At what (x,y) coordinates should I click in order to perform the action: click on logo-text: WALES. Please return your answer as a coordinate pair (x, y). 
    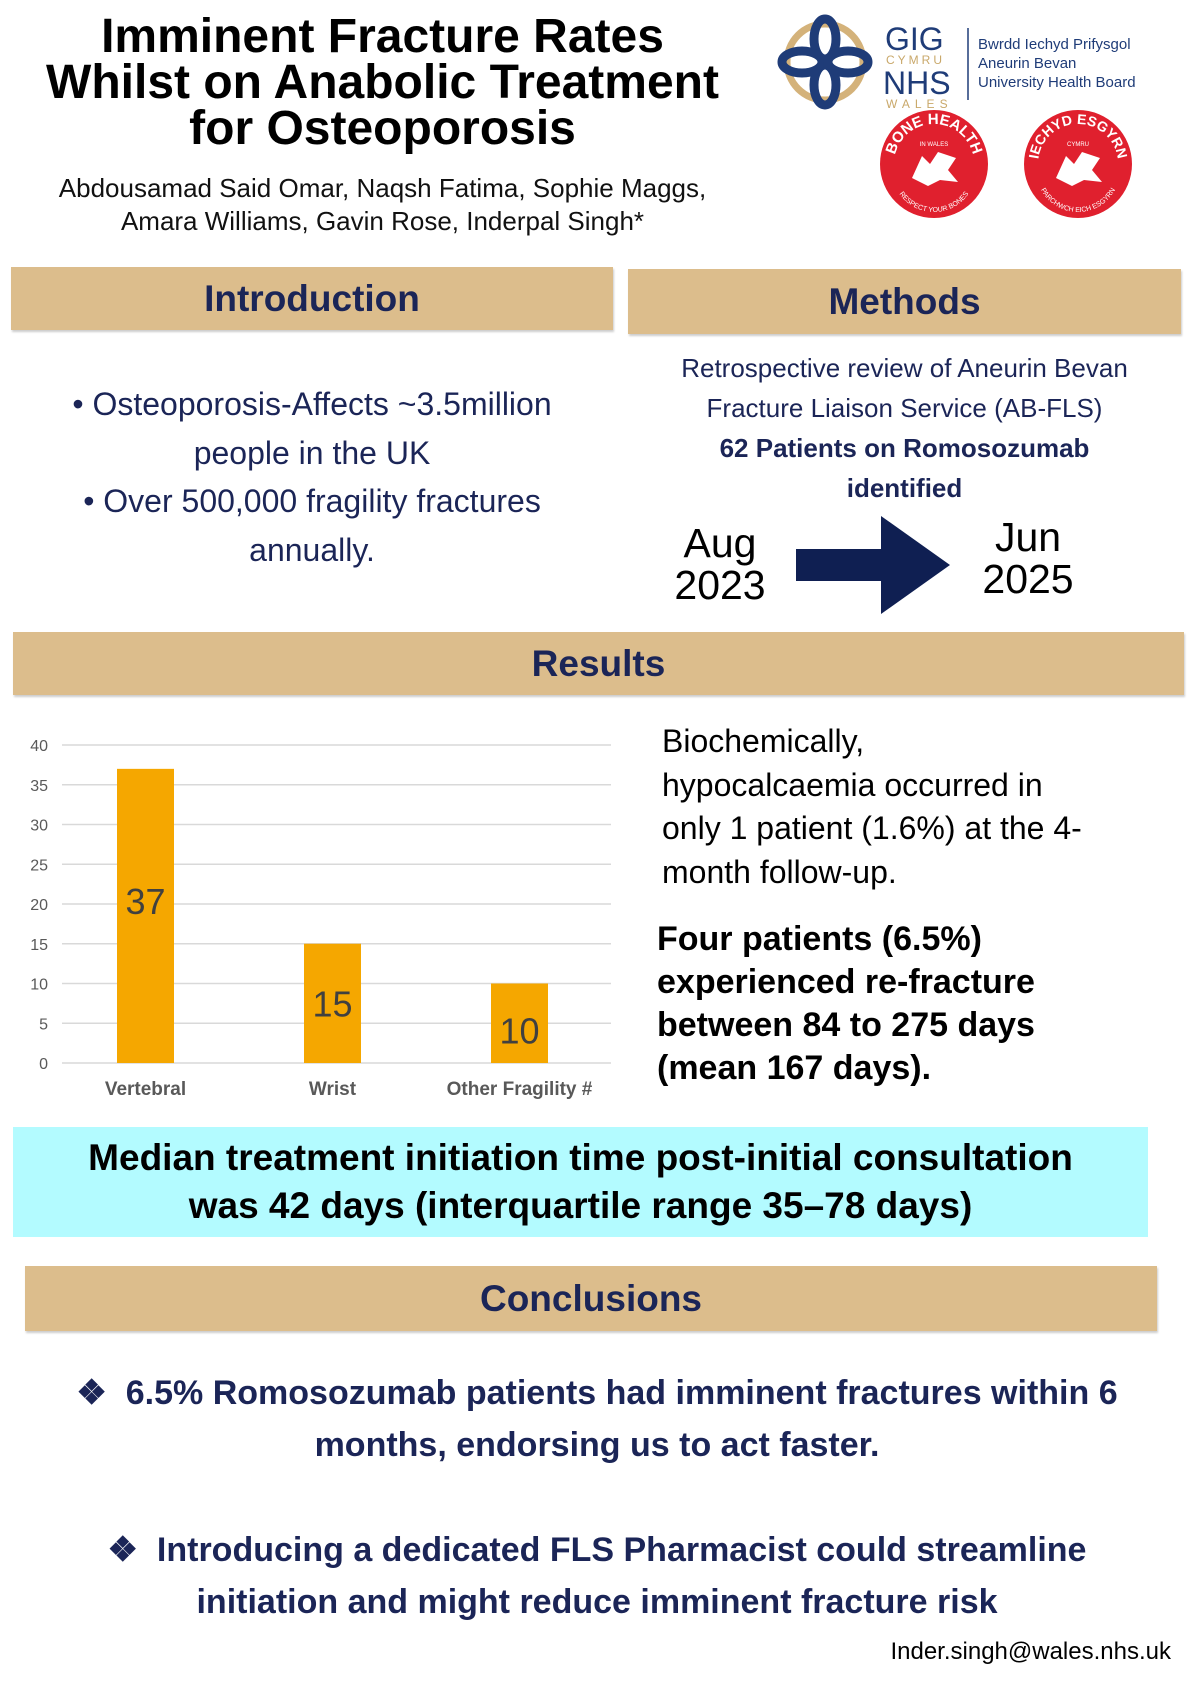
    Looking at the image, I should click on (919, 104).